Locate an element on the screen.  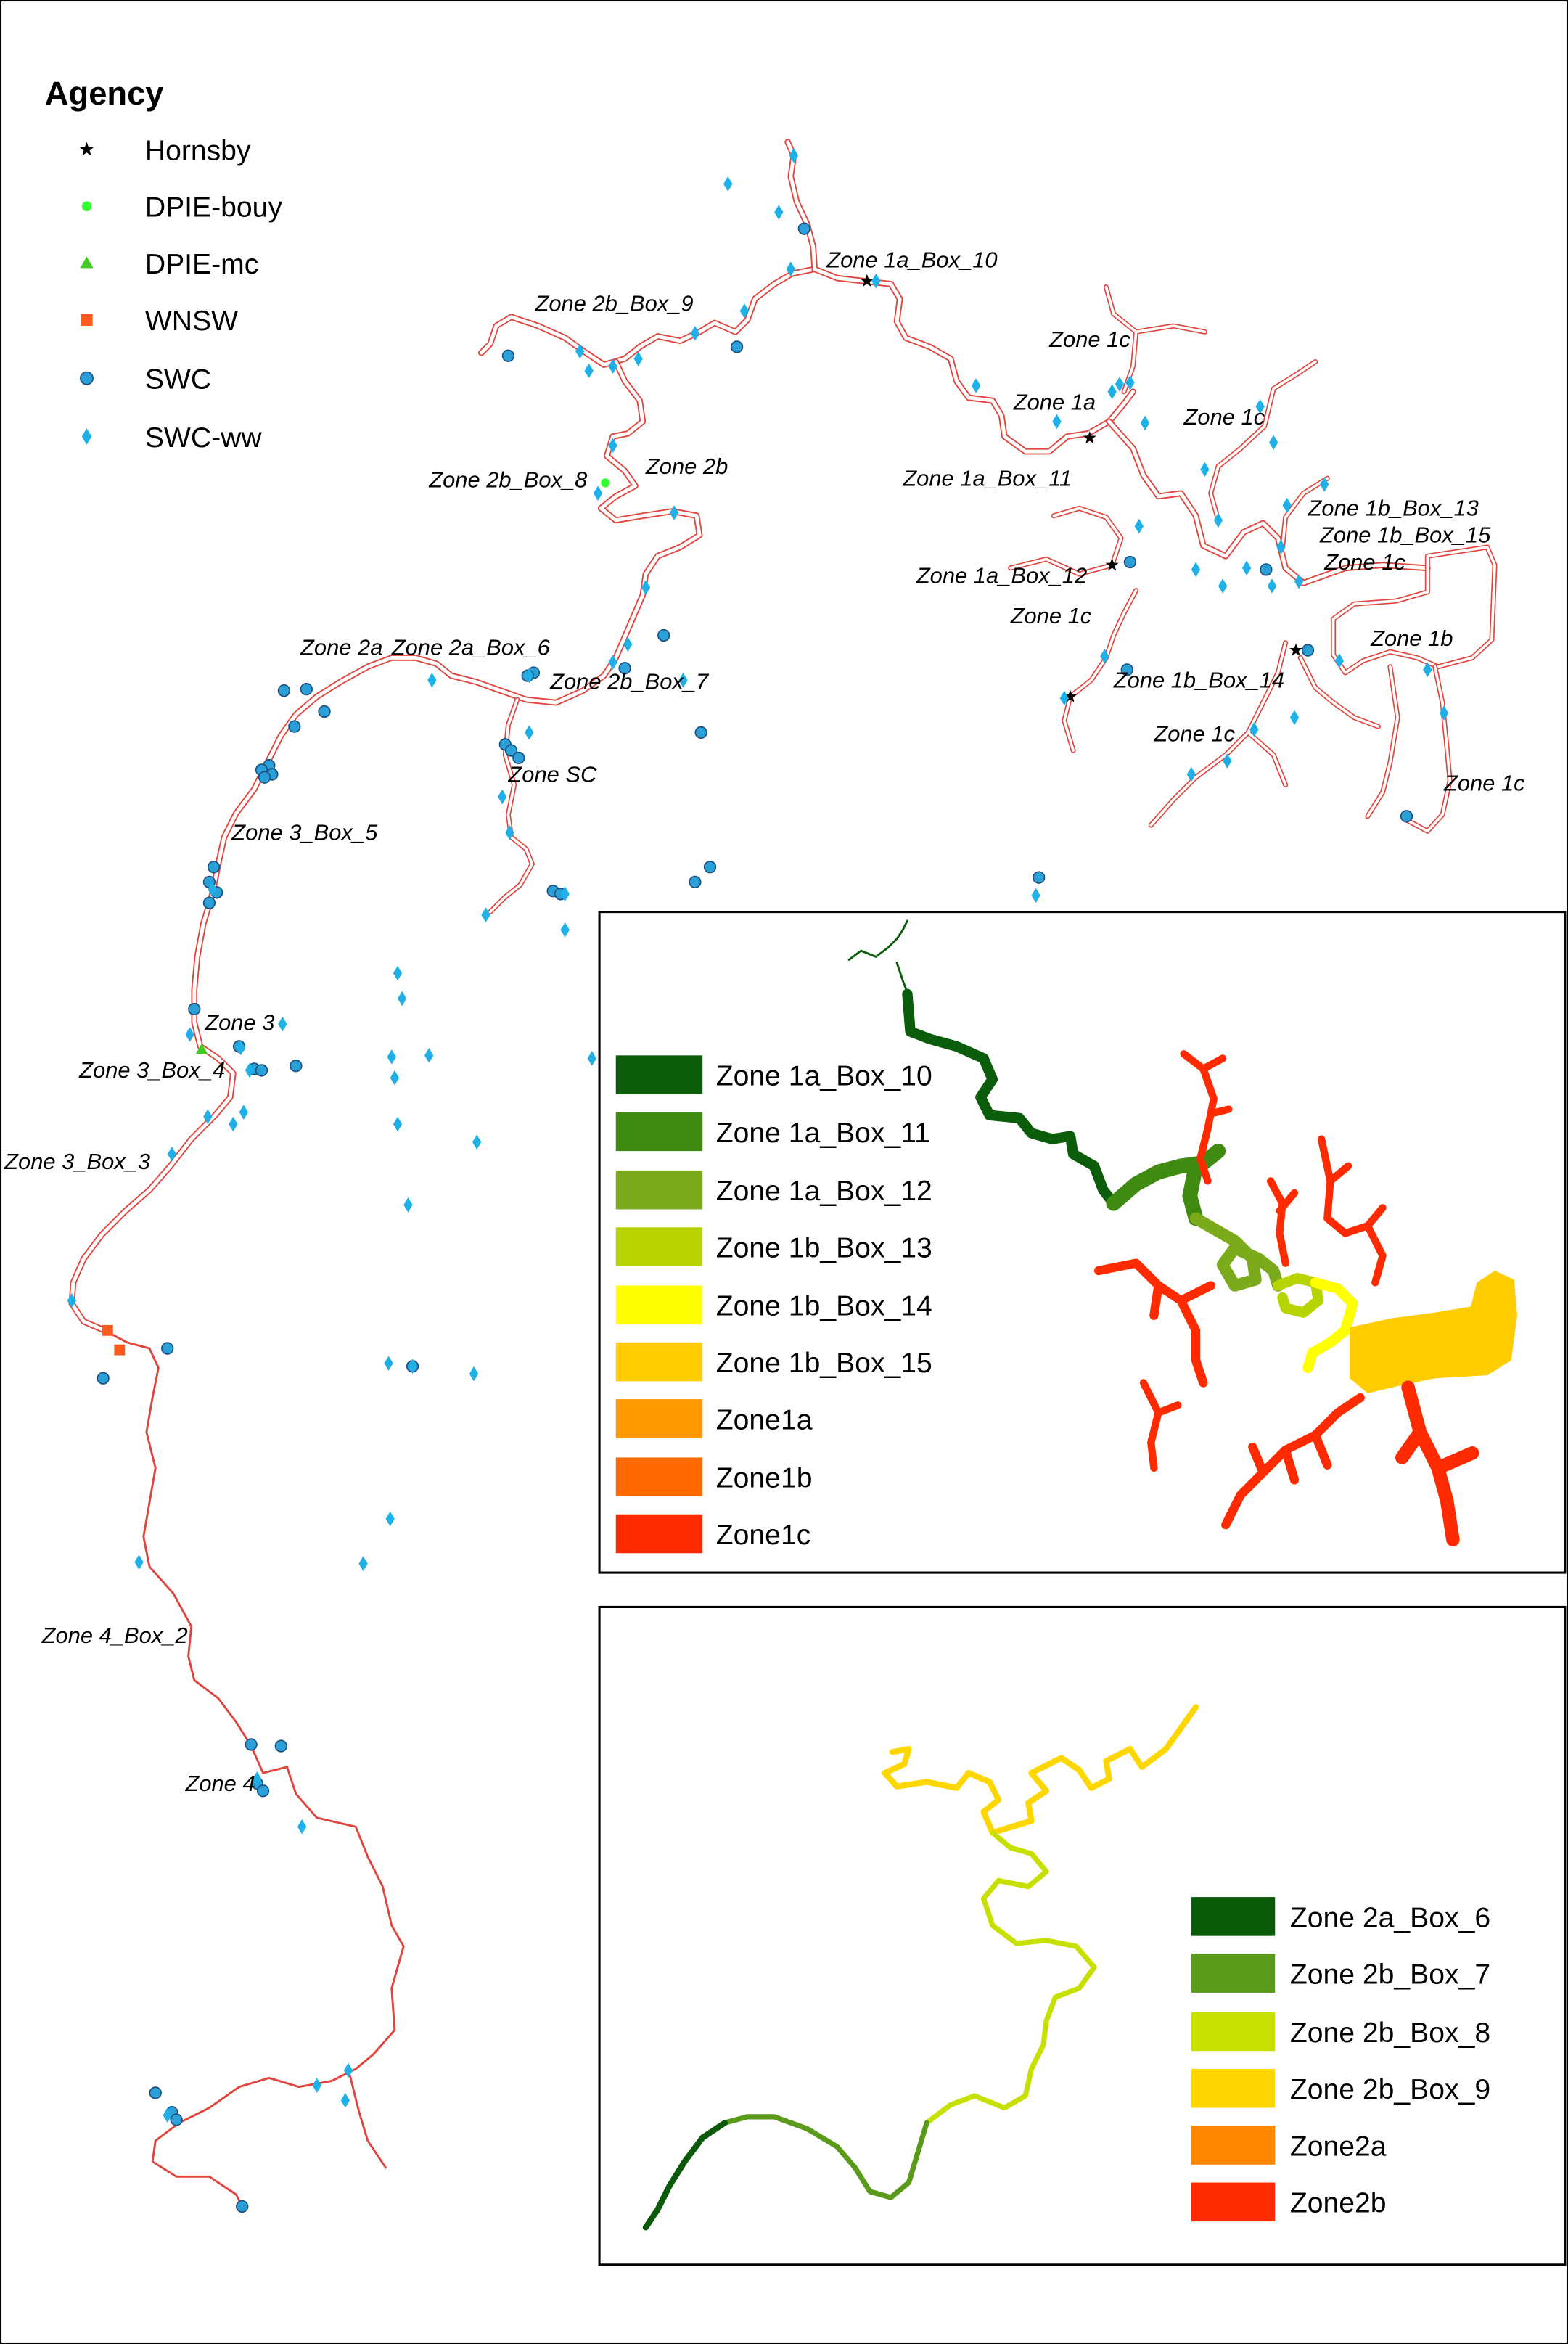
zone1a-upper-creek is located at coordinates (877, 956).